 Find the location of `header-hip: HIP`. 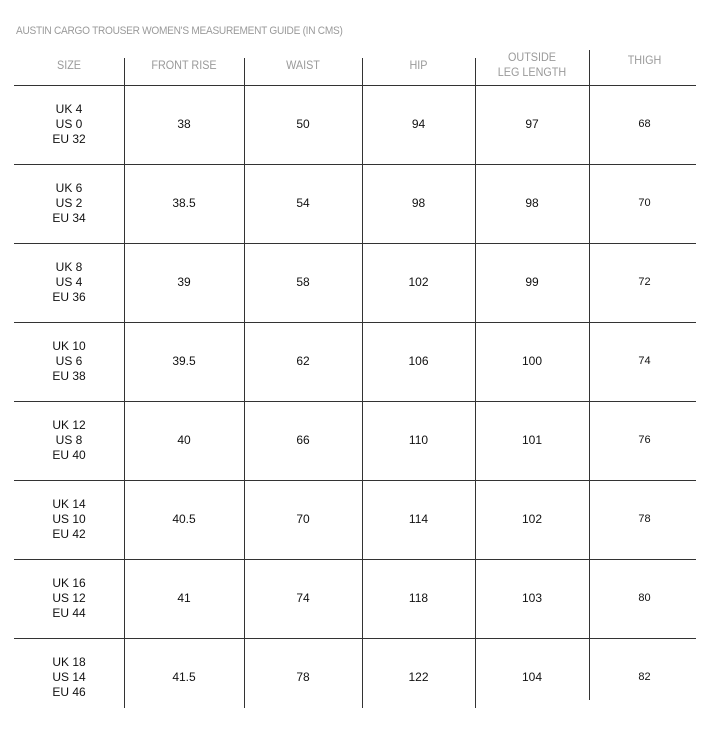

header-hip: HIP is located at coordinates (418, 64).